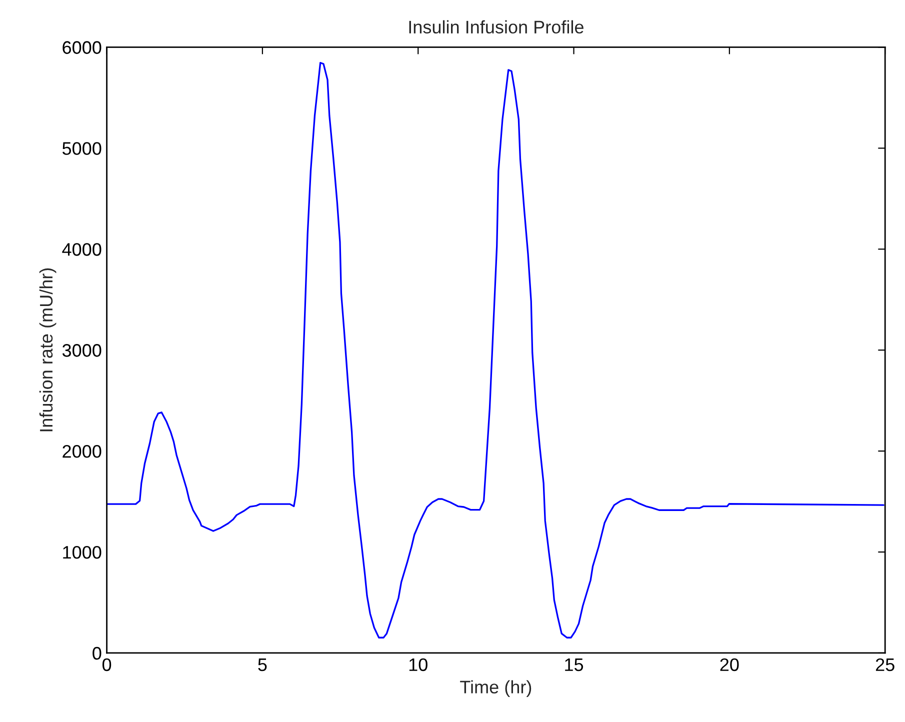 Image resolution: width=905 pixels, height=722 pixels. What do you see at coordinates (496, 689) in the screenshot?
I see `x-axis-title: Time (hr)` at bounding box center [496, 689].